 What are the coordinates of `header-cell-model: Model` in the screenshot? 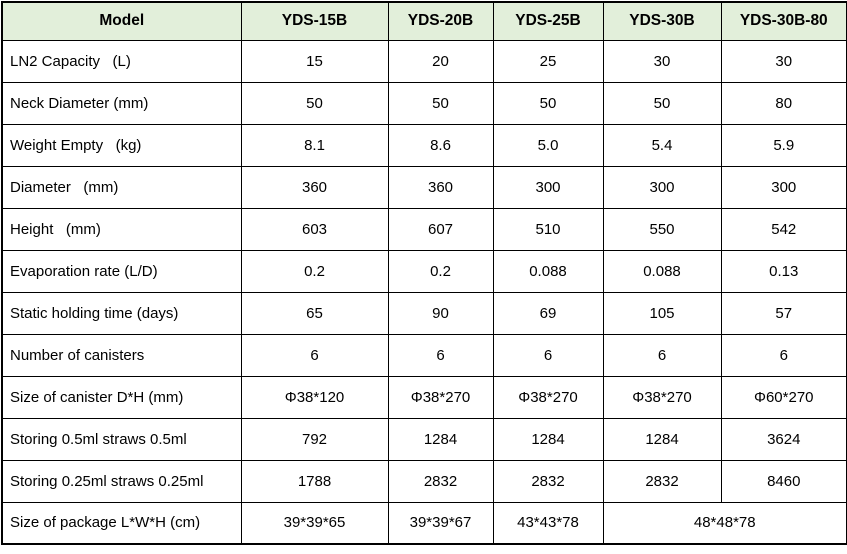 It's located at (121, 21).